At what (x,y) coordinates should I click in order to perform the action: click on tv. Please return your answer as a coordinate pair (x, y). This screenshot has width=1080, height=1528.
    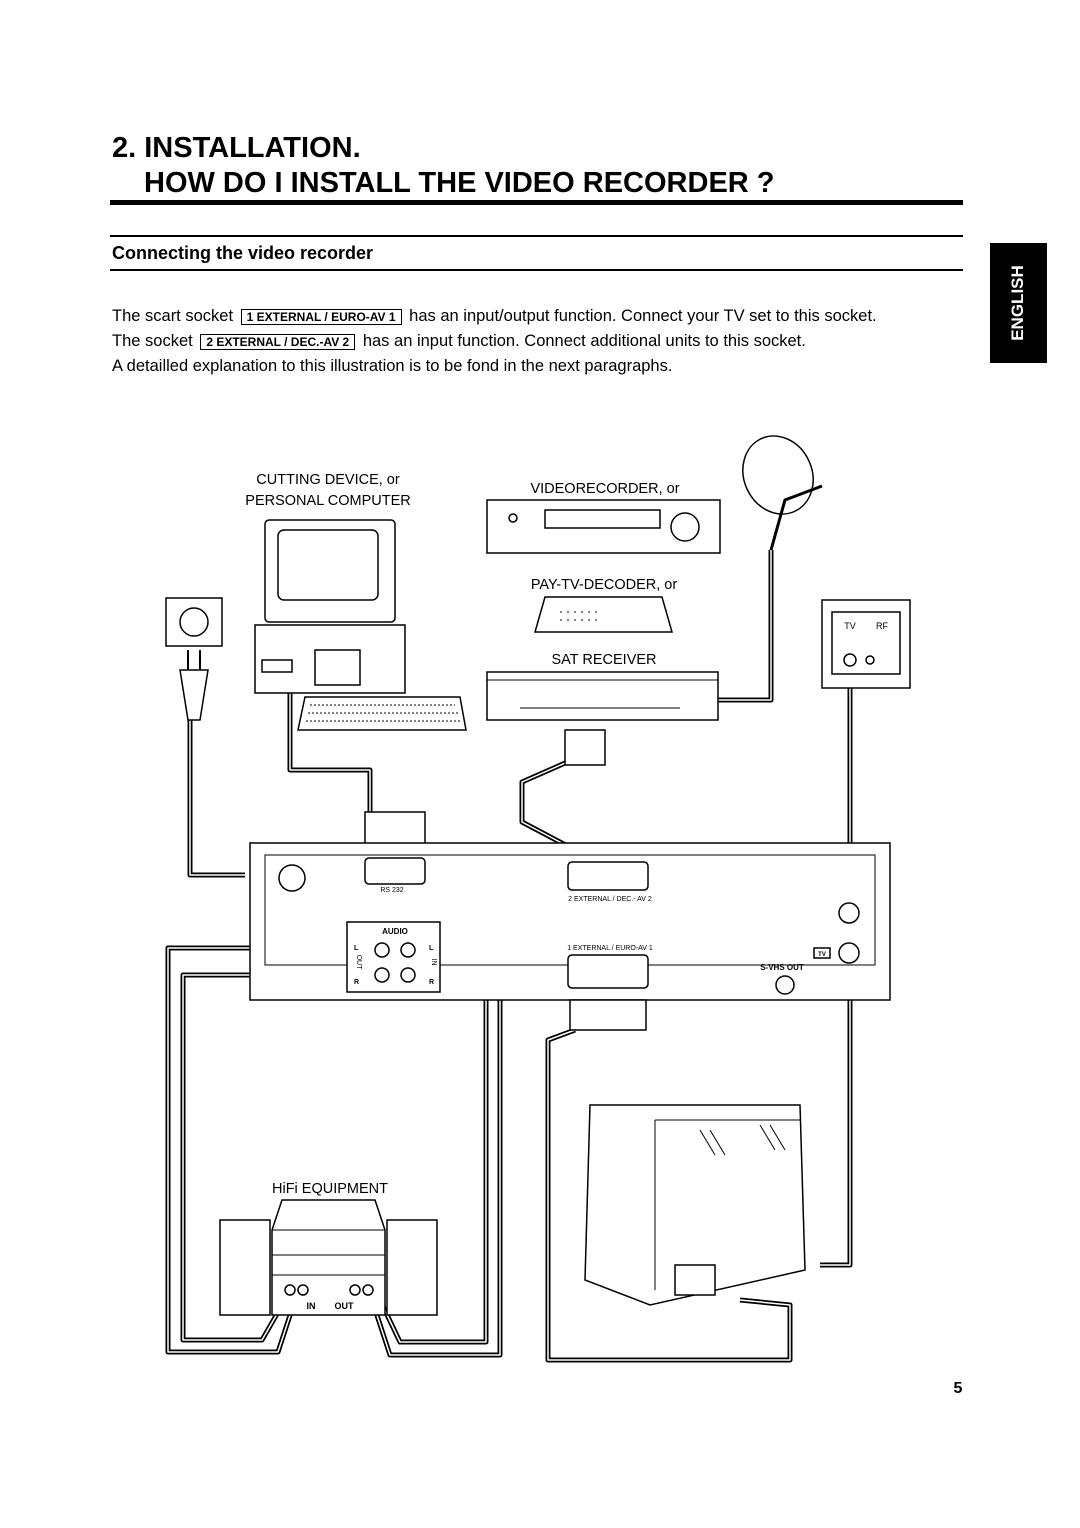
    Looking at the image, I should click on (695, 1205).